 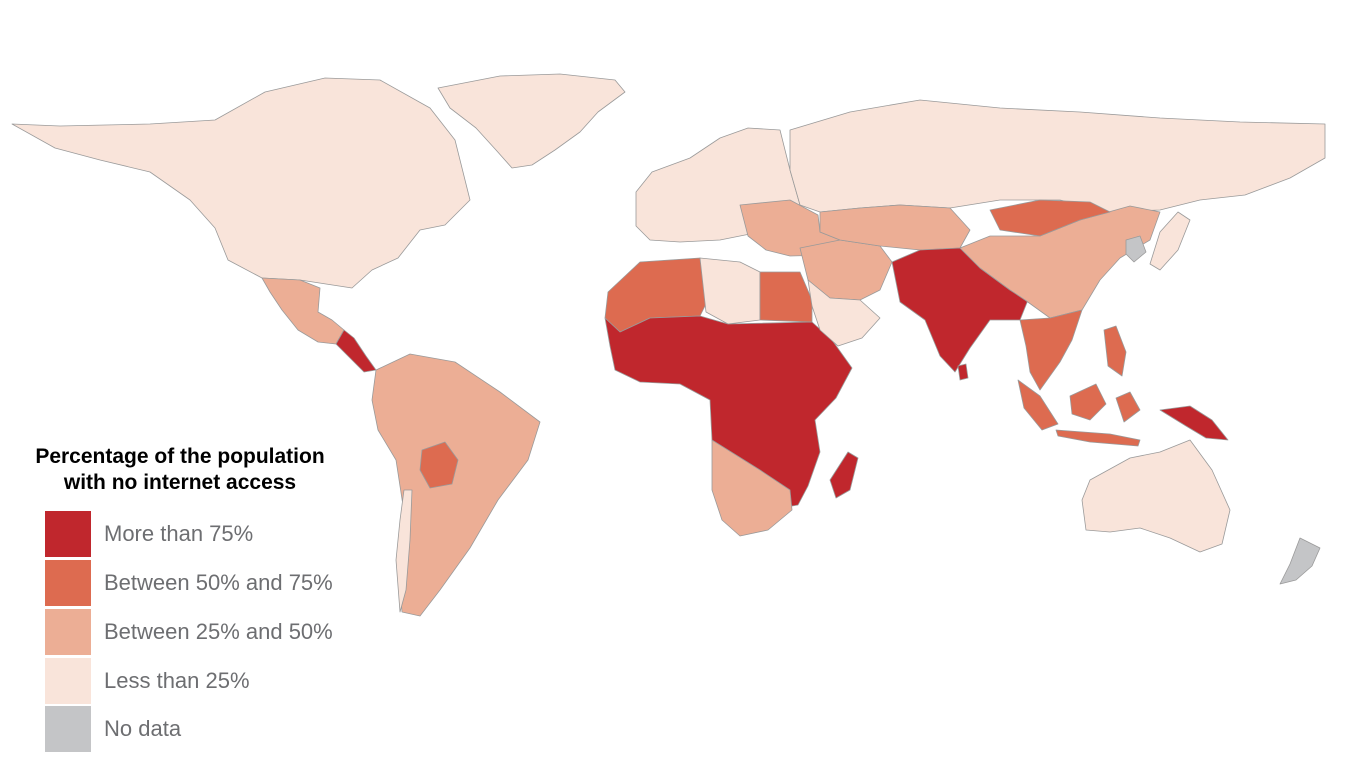 What do you see at coordinates (531, 121) in the screenshot?
I see `region-greenland` at bounding box center [531, 121].